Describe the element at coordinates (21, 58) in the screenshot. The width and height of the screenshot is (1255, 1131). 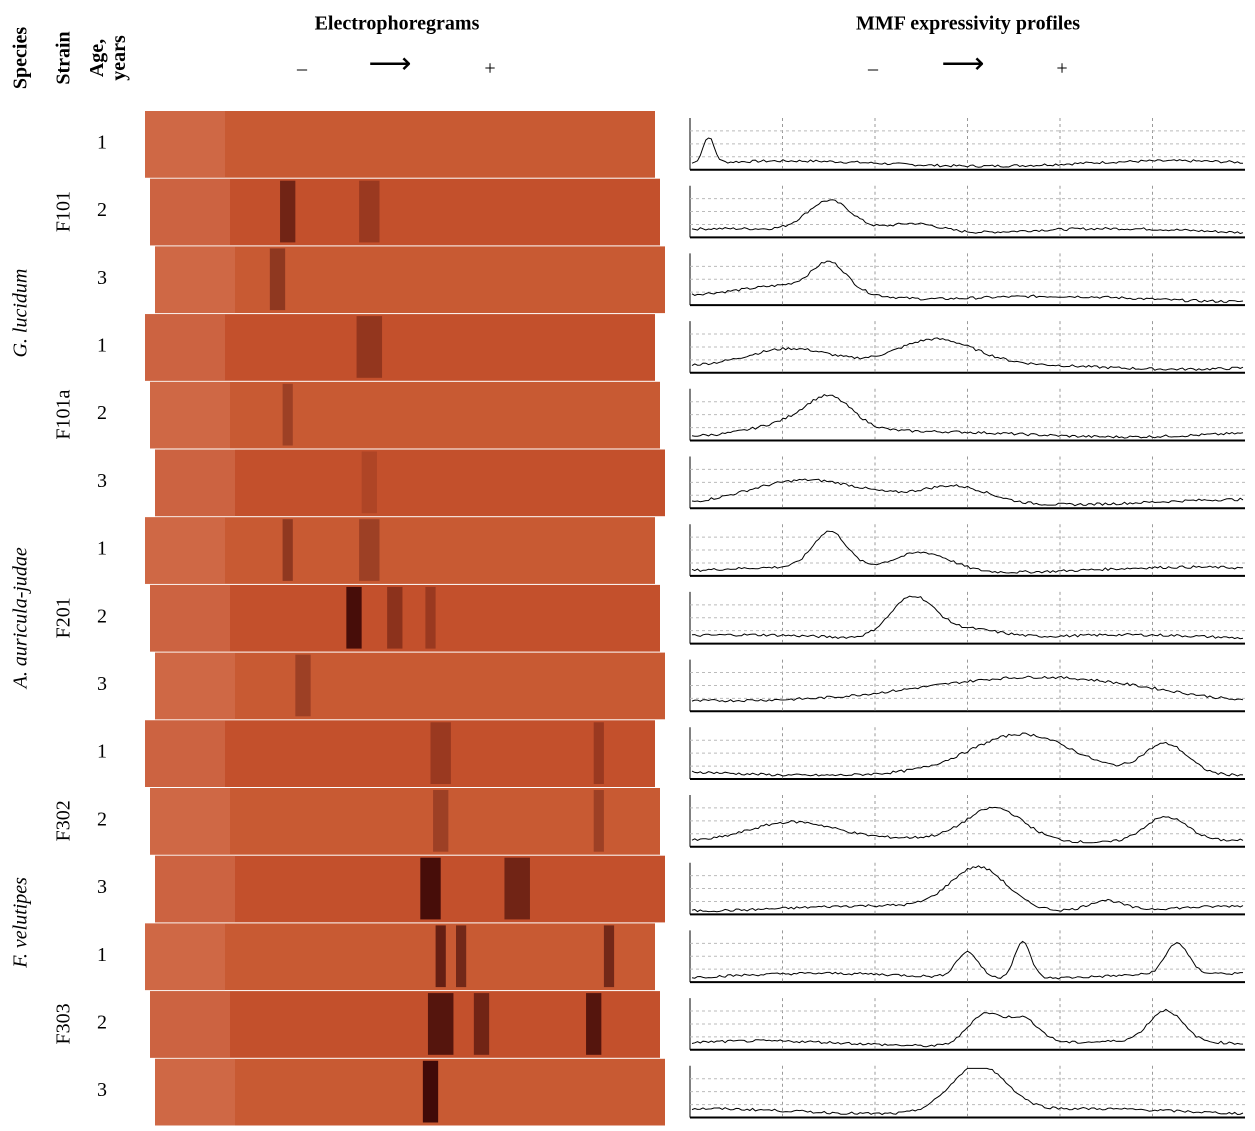
I see `species-header: Species` at that location.